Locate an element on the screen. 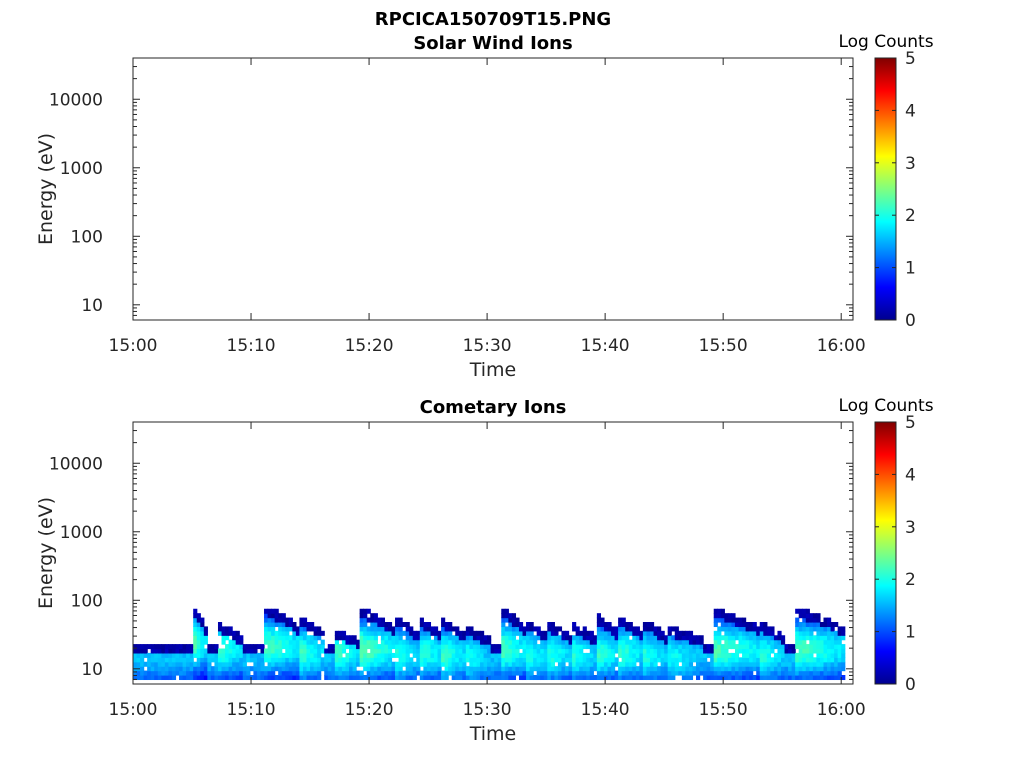  x-tick-label: 15:10 is located at coordinates (251, 710).